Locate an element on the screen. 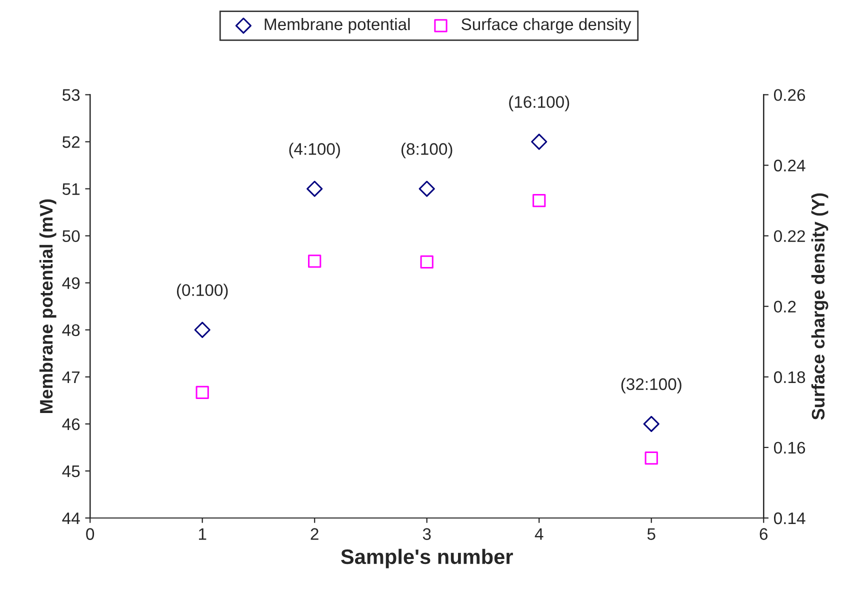 Image resolution: width=858 pixels, height=592 pixels. x-tick-label: 5 is located at coordinates (651, 534).